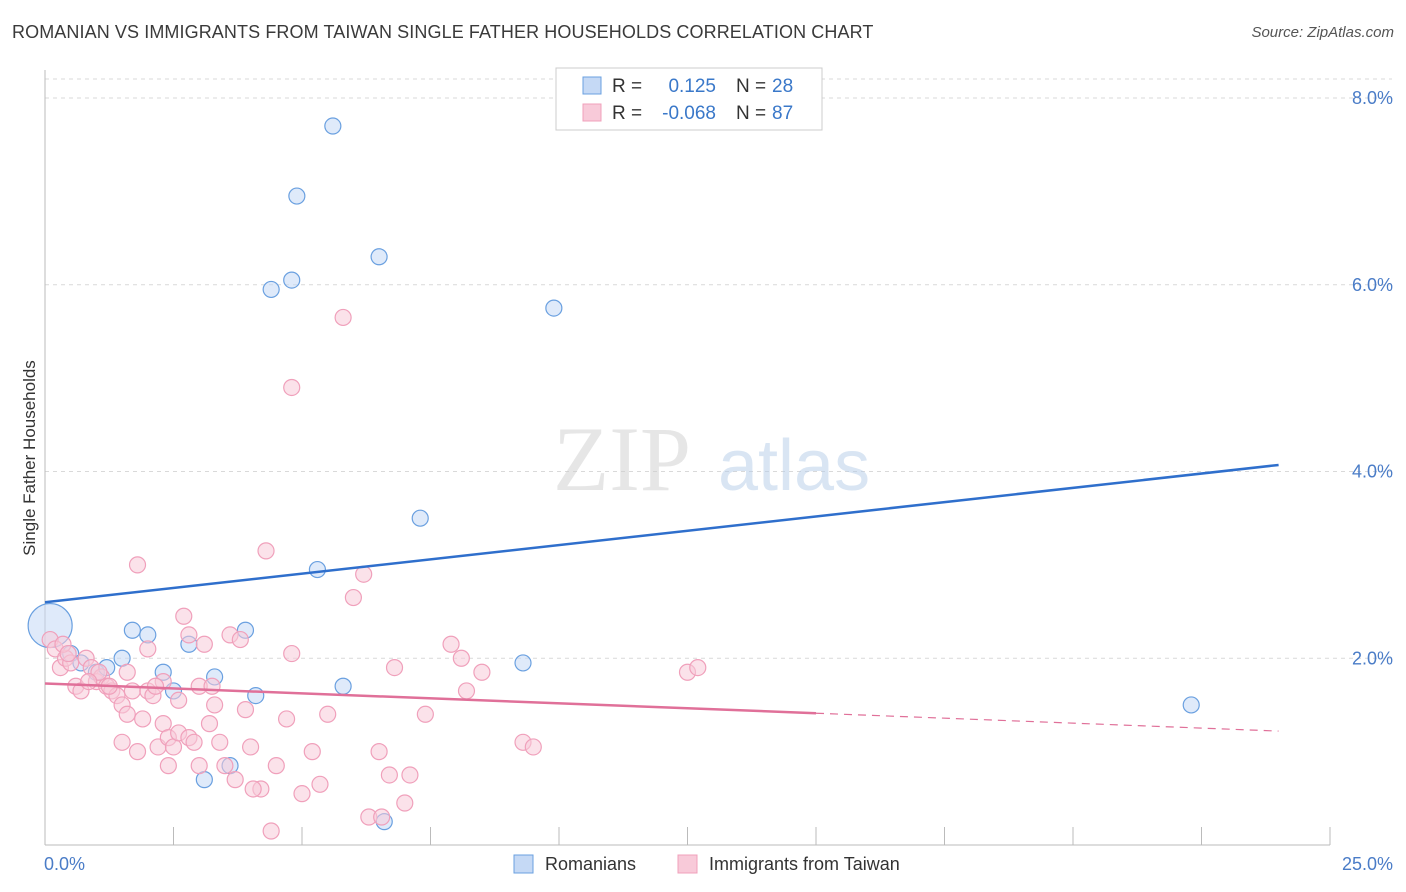  What do you see at coordinates (592, 112) in the screenshot?
I see `stats-legend-swatch-taiwan` at bounding box center [592, 112].